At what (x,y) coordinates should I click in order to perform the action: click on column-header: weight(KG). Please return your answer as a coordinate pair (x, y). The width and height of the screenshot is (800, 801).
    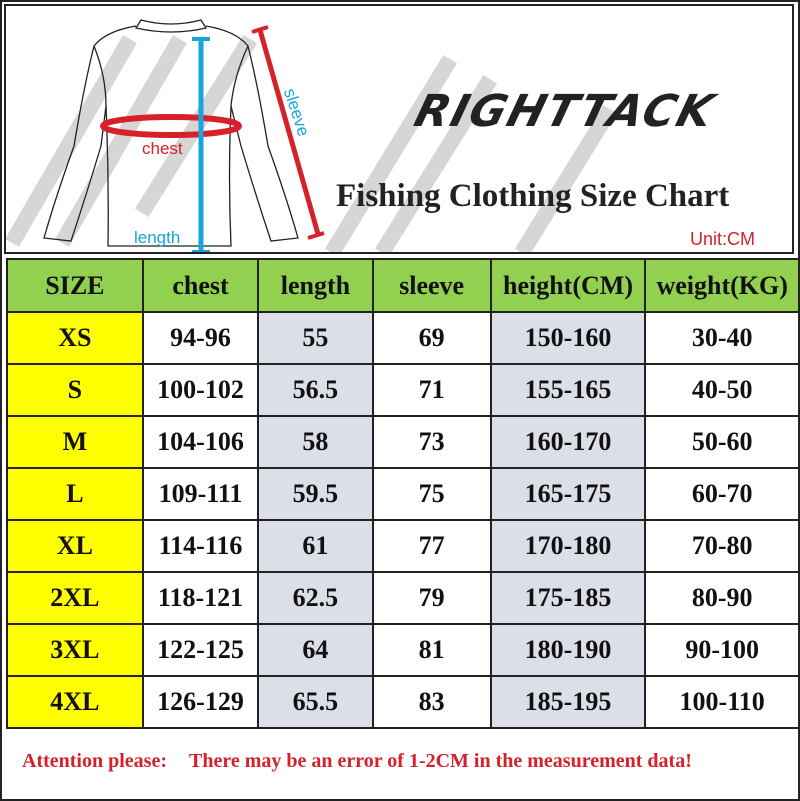
    Looking at the image, I should click on (722, 285).